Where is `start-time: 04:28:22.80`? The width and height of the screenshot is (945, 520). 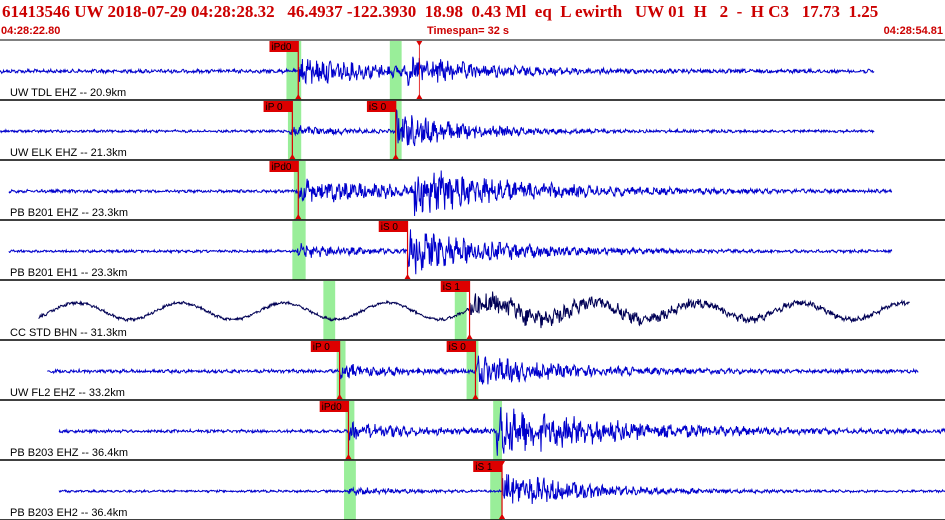
start-time: 04:28:22.80 is located at coordinates (31, 31).